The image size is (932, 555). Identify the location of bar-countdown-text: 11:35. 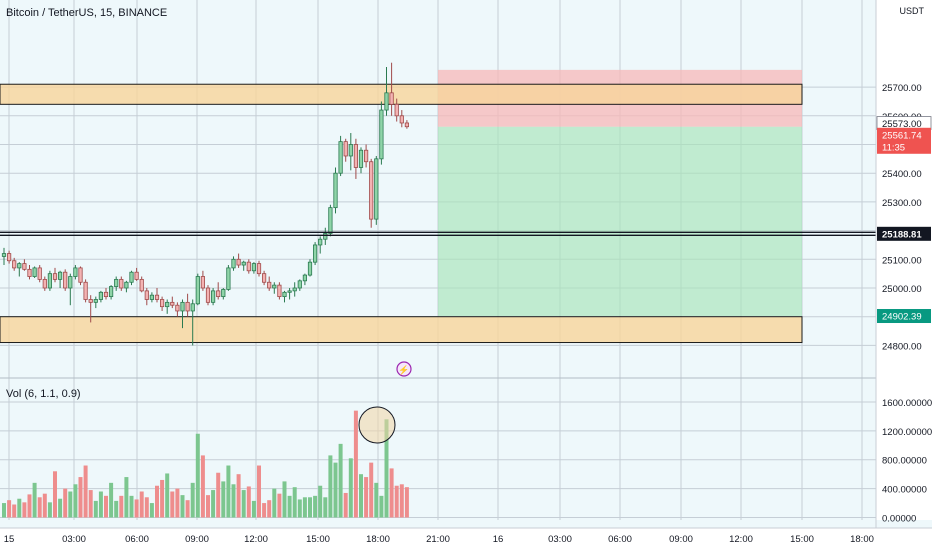
(893, 147).